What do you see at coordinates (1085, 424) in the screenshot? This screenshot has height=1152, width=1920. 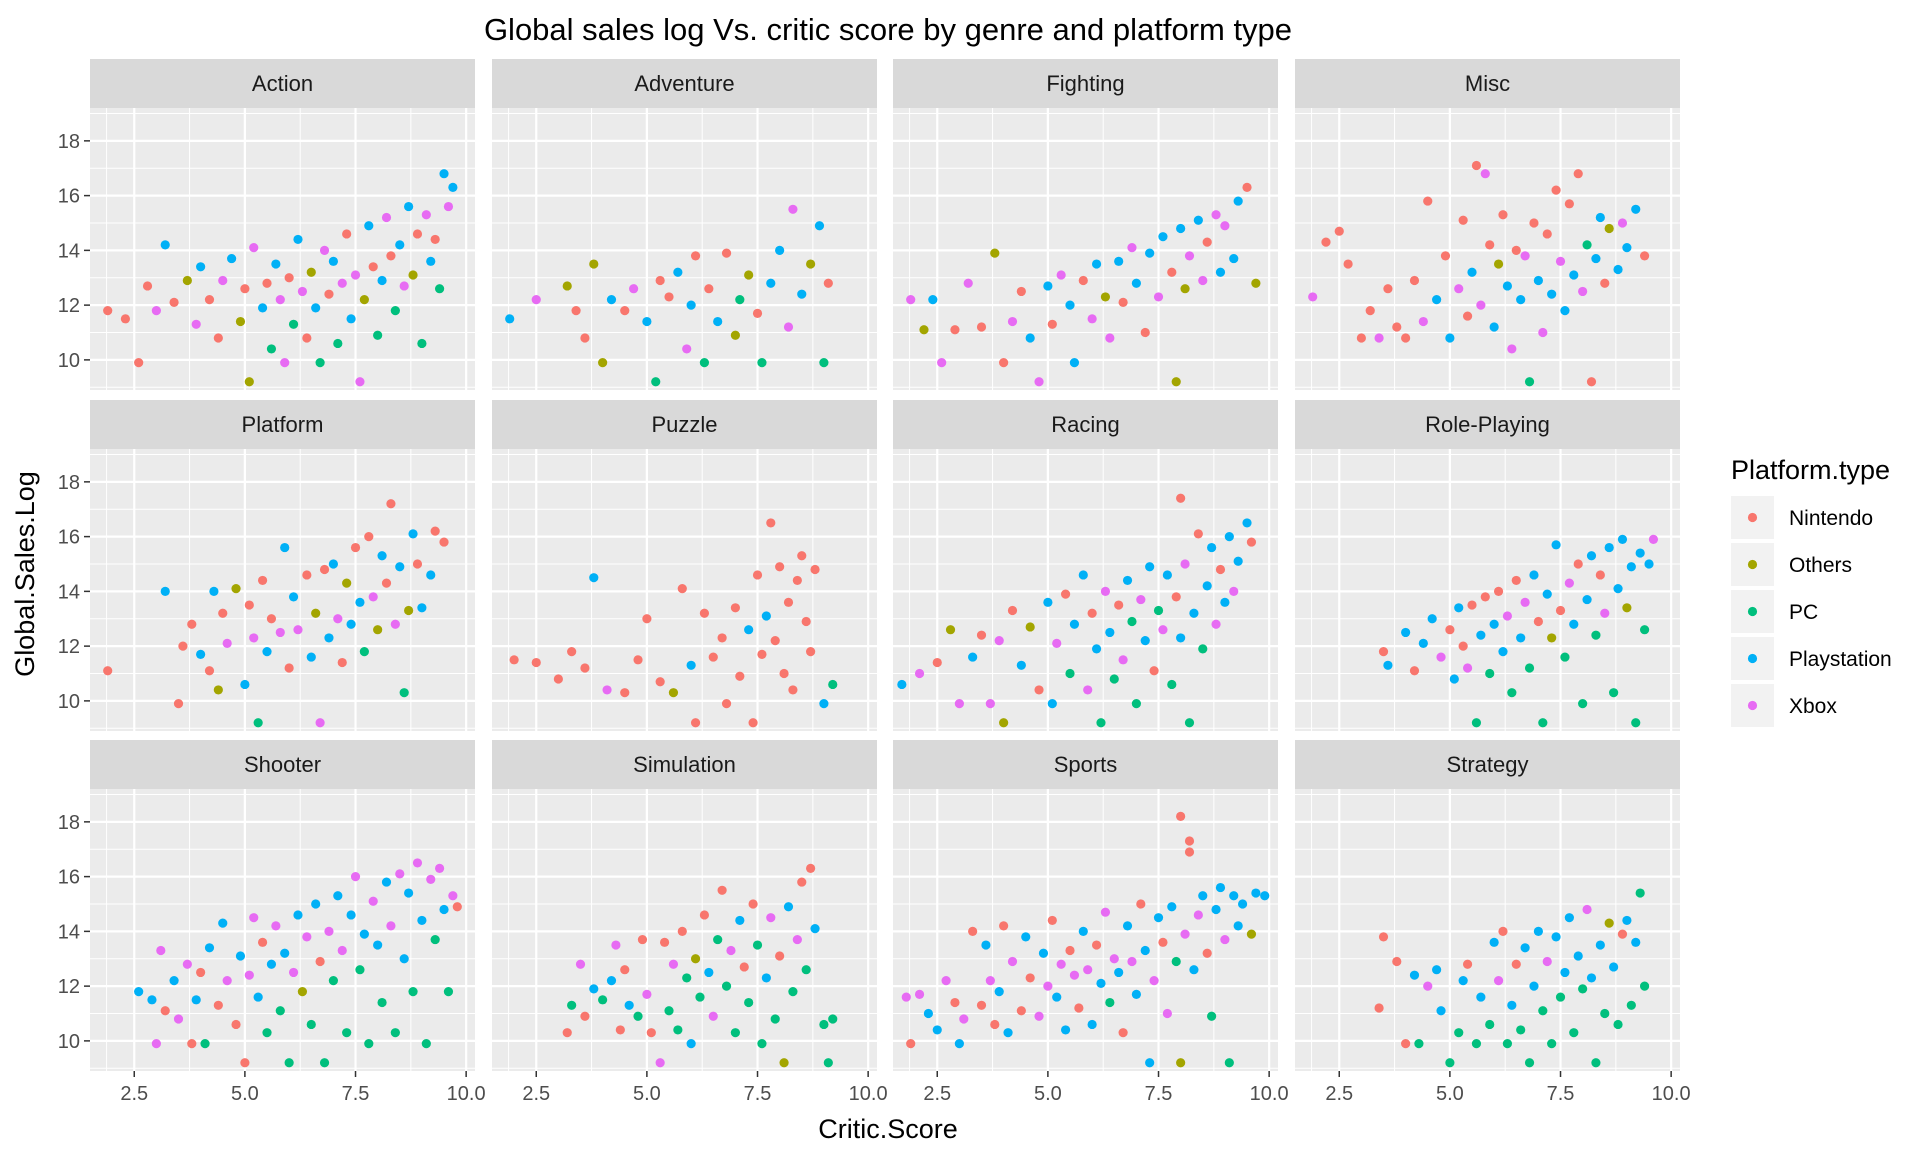 I see `facet-label: Racing` at bounding box center [1085, 424].